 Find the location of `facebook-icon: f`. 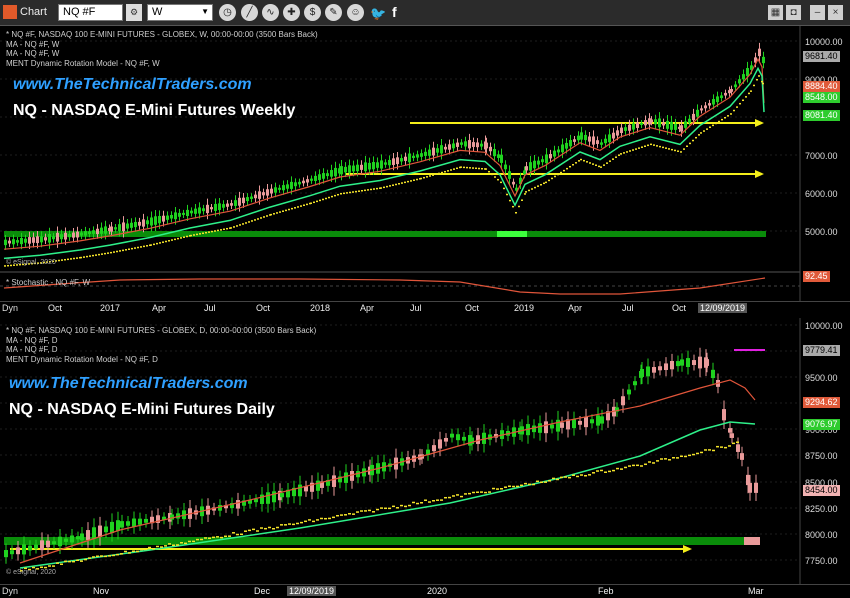

facebook-icon: f is located at coordinates (394, 12).